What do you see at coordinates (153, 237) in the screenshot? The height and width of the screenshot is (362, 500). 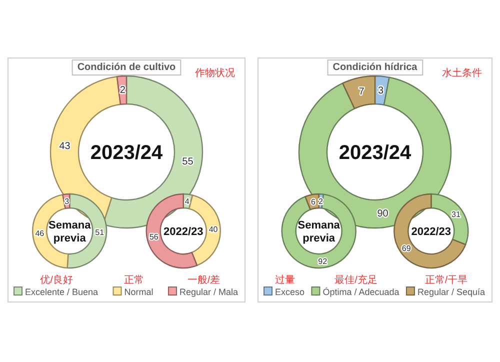 I see `data-label: 56` at bounding box center [153, 237].